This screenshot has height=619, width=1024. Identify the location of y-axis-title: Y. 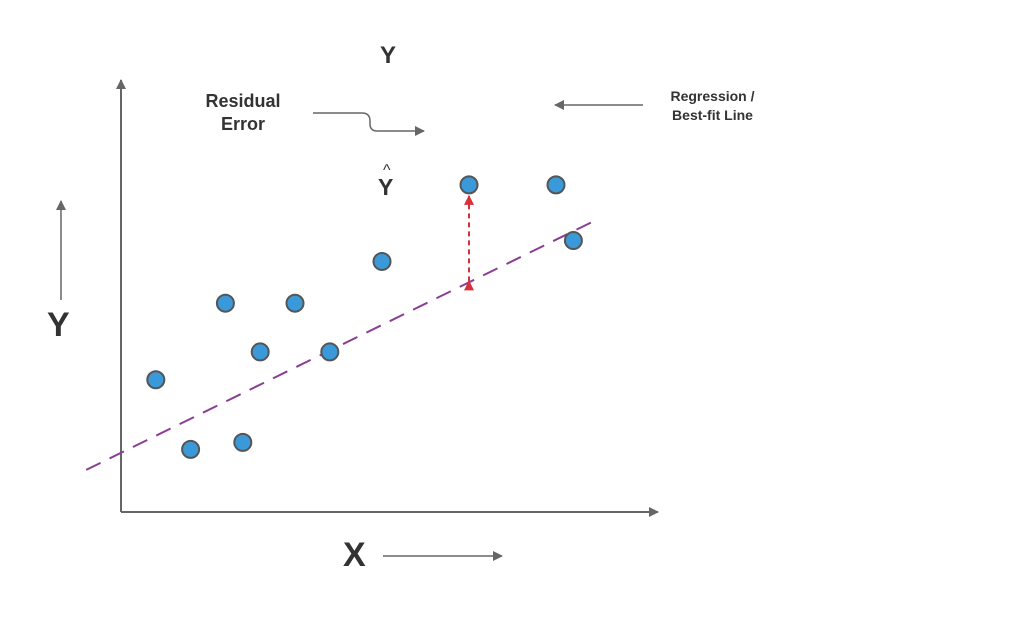
(58, 325).